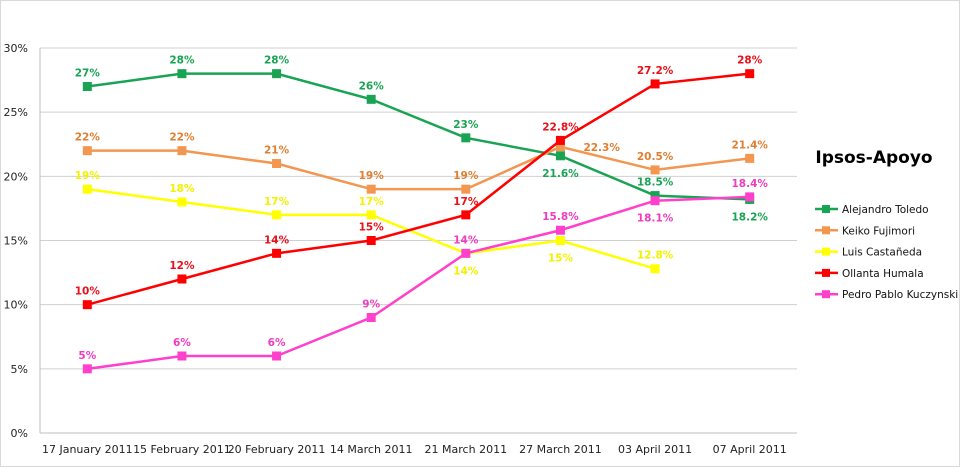  What do you see at coordinates (182, 266) in the screenshot?
I see `data-label: 12%` at bounding box center [182, 266].